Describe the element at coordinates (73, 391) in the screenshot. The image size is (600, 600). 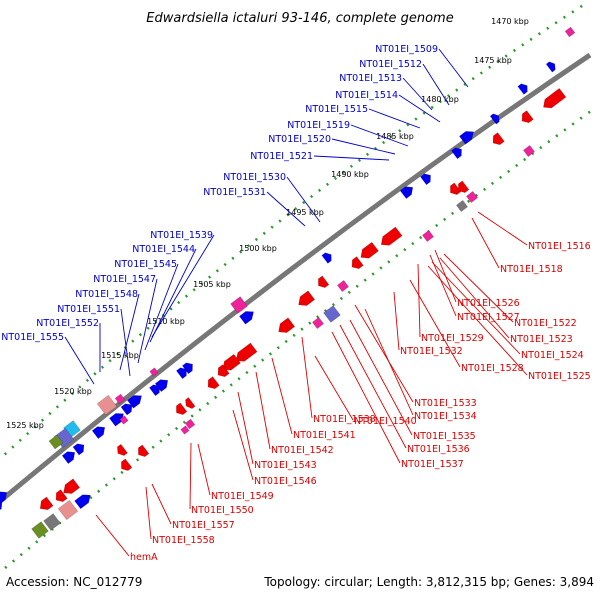
I see `tick-label-1520-kbp: 1520 kbp` at that location.